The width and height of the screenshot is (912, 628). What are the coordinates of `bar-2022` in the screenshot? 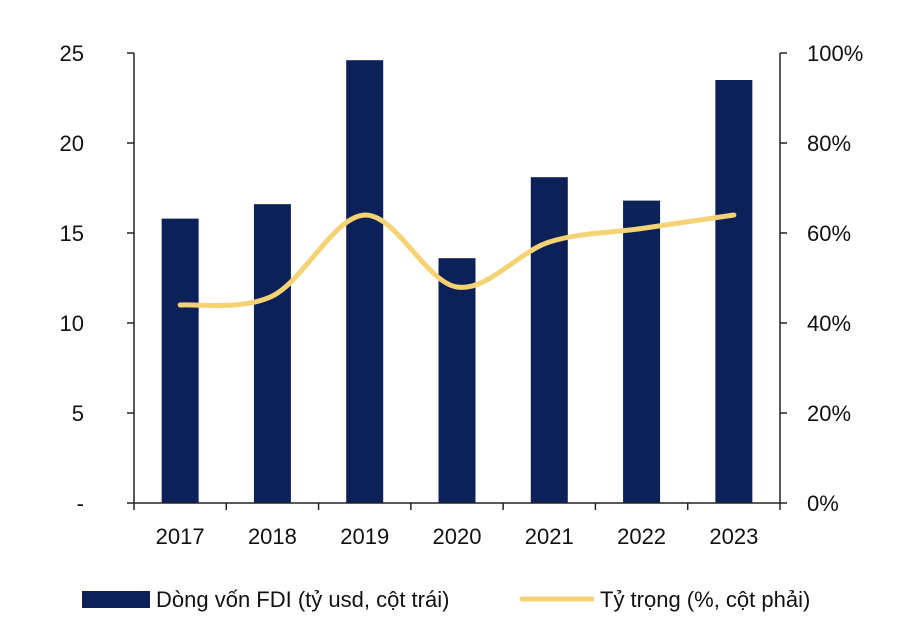 It's located at (642, 351).